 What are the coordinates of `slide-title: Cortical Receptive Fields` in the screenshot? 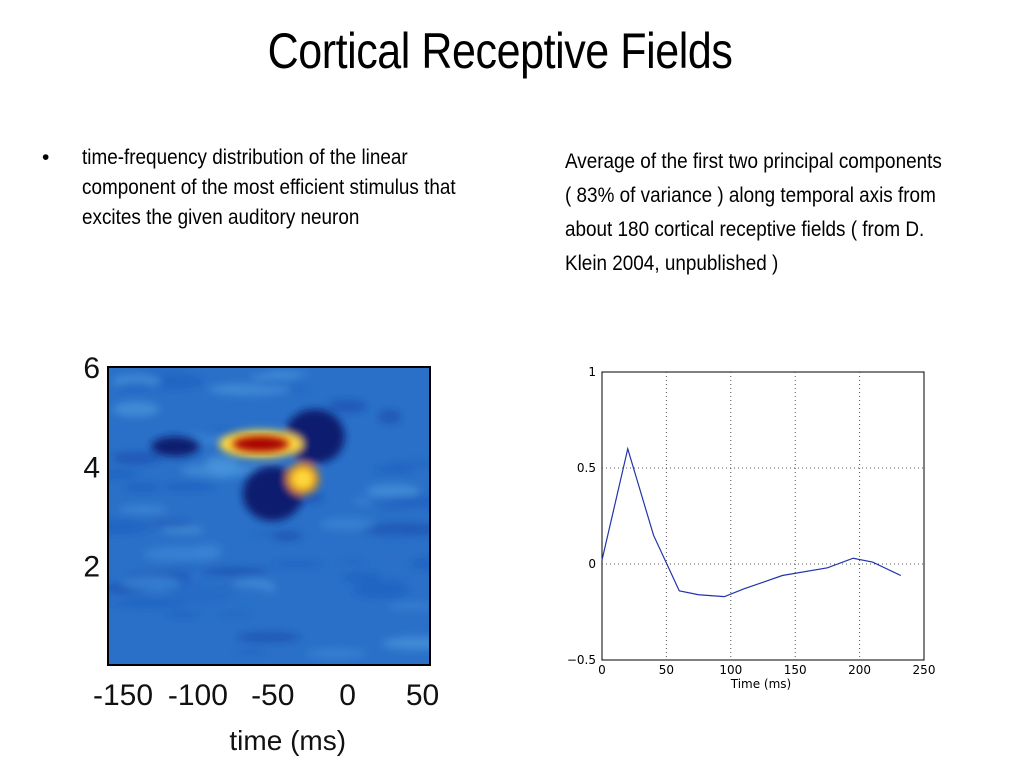 It's located at (500, 51).